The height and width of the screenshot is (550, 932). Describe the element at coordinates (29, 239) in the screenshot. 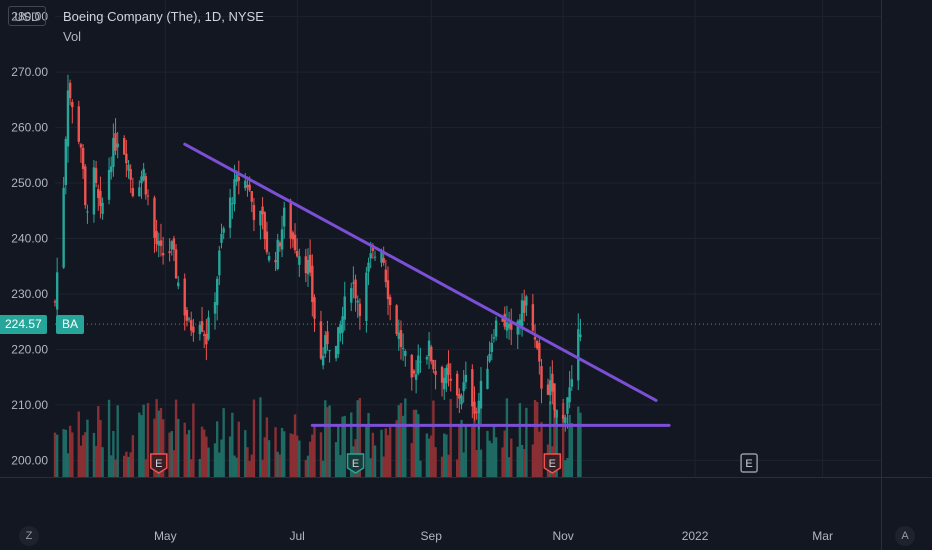

I see `y-tick-label: 240.00` at that location.